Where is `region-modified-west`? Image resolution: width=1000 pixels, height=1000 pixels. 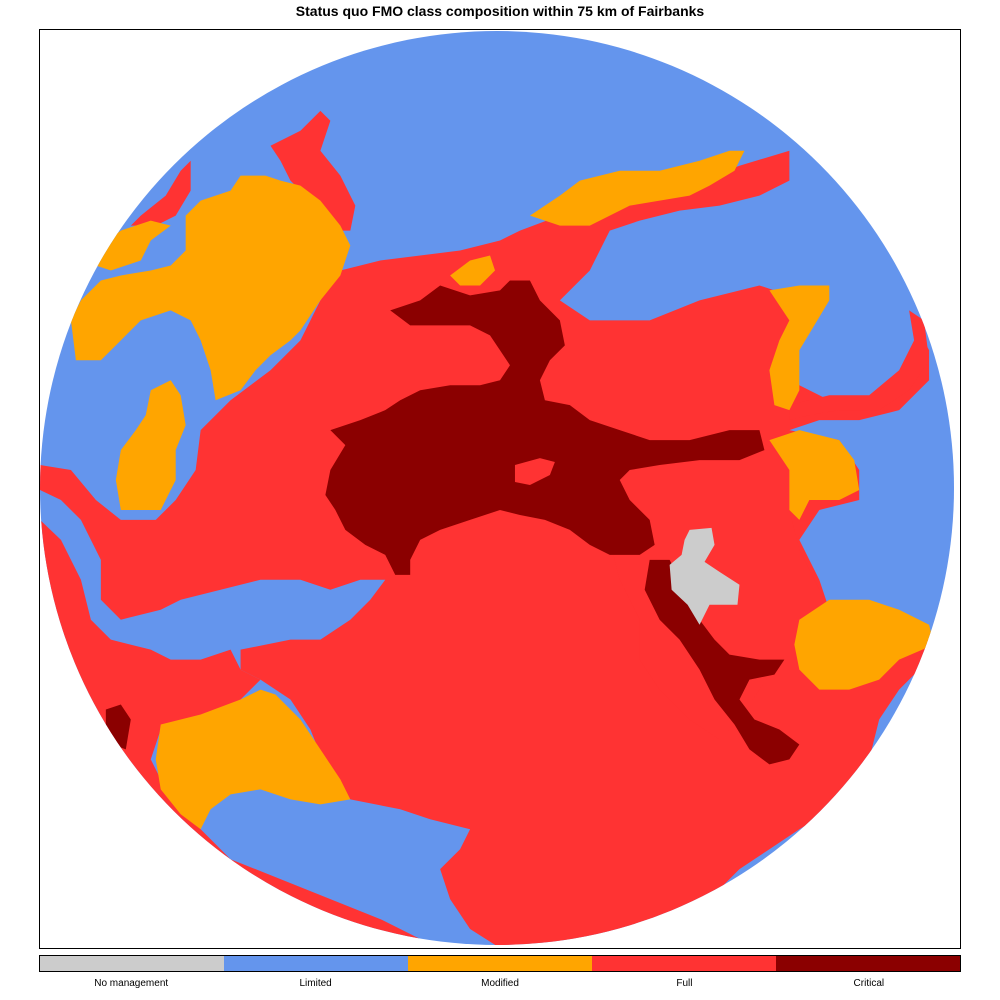
region-modified-west is located at coordinates (150, 445).